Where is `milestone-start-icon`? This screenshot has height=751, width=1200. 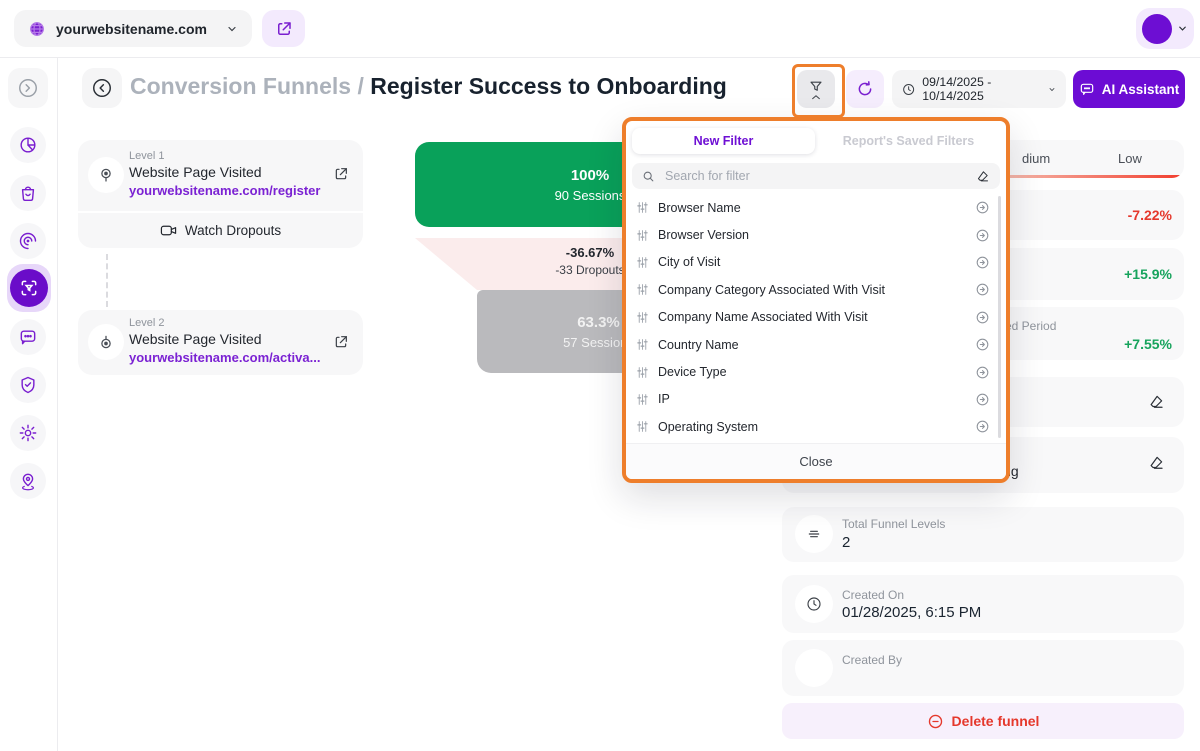
milestone-start-icon is located at coordinates (106, 175).